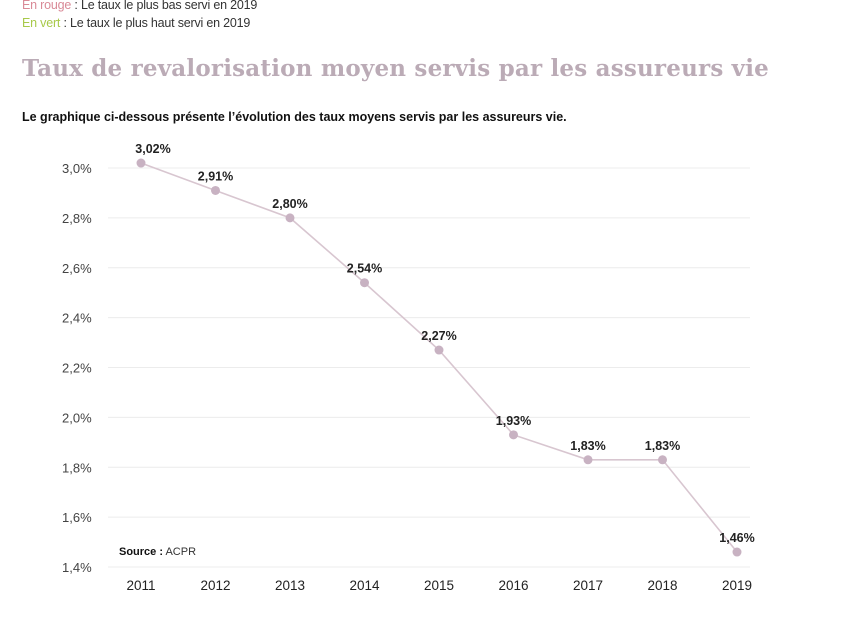 The image size is (851, 635). What do you see at coordinates (155, 23) in the screenshot?
I see `note-green-text: : Le taux le plus haut servi en 2019` at bounding box center [155, 23].